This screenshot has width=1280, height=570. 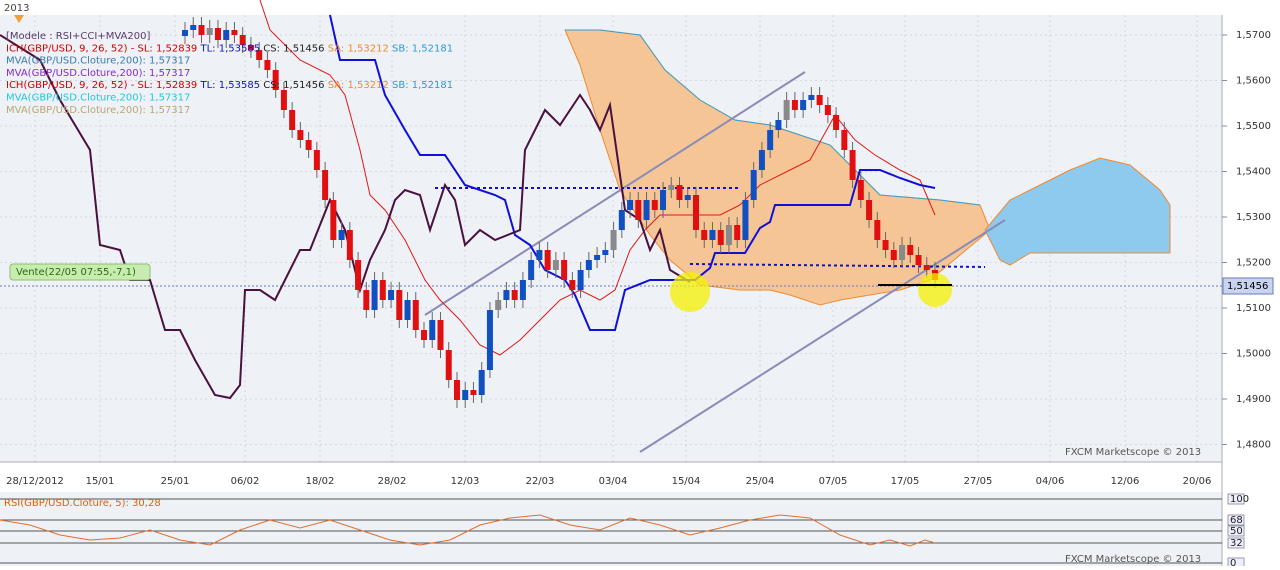 What do you see at coordinates (1239, 499) in the screenshot?
I see `level-label: 100` at bounding box center [1239, 499].